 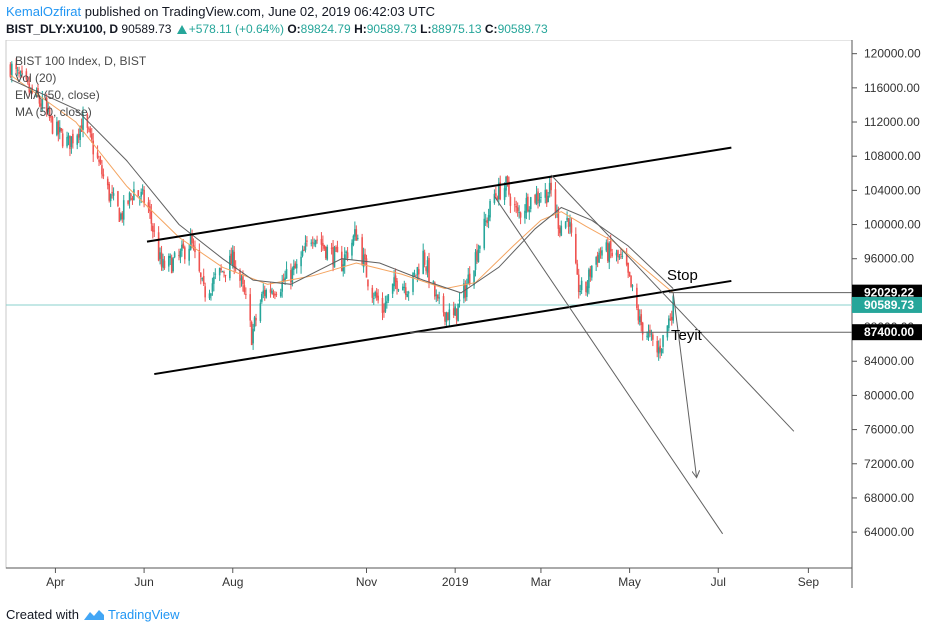 I want to click on legend-ma: MA (50, close), so click(x=53, y=112).